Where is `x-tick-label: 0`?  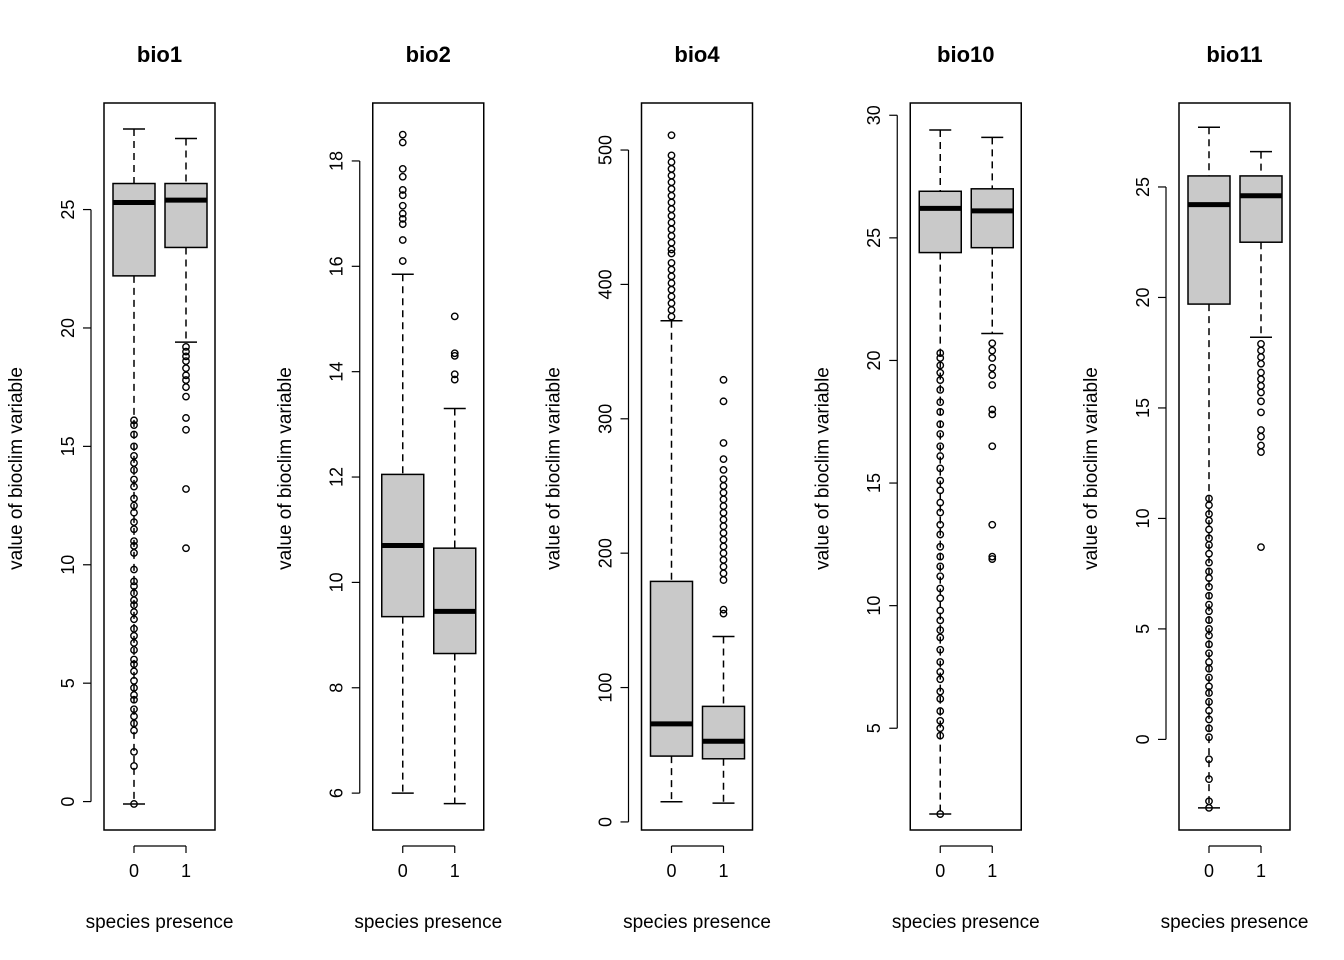
x-tick-label: 0 is located at coordinates (403, 871).